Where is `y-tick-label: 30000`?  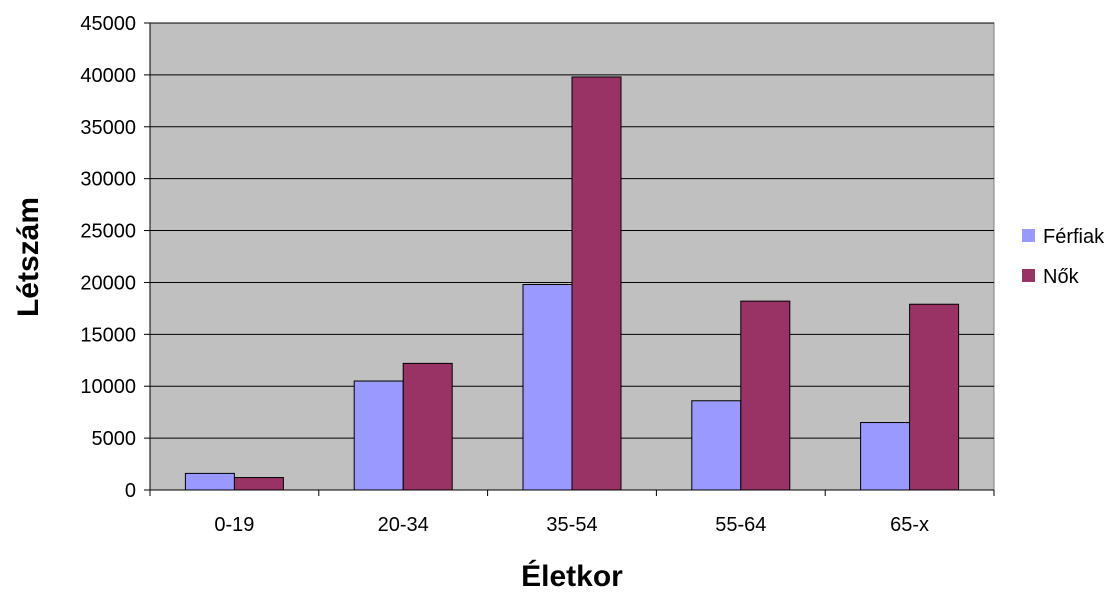 y-tick-label: 30000 is located at coordinates (108, 180).